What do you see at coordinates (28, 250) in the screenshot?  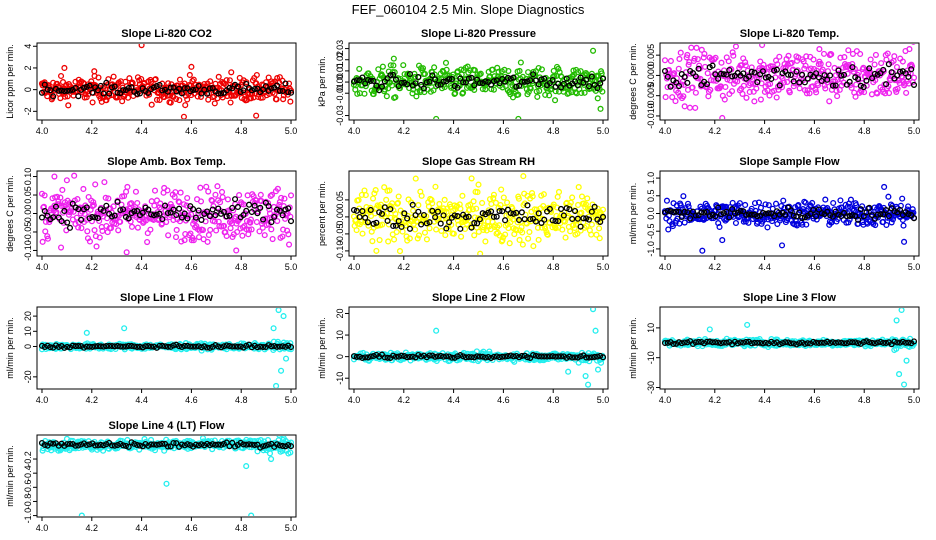 I see `y-tick-label: -0.10` at bounding box center [28, 250].